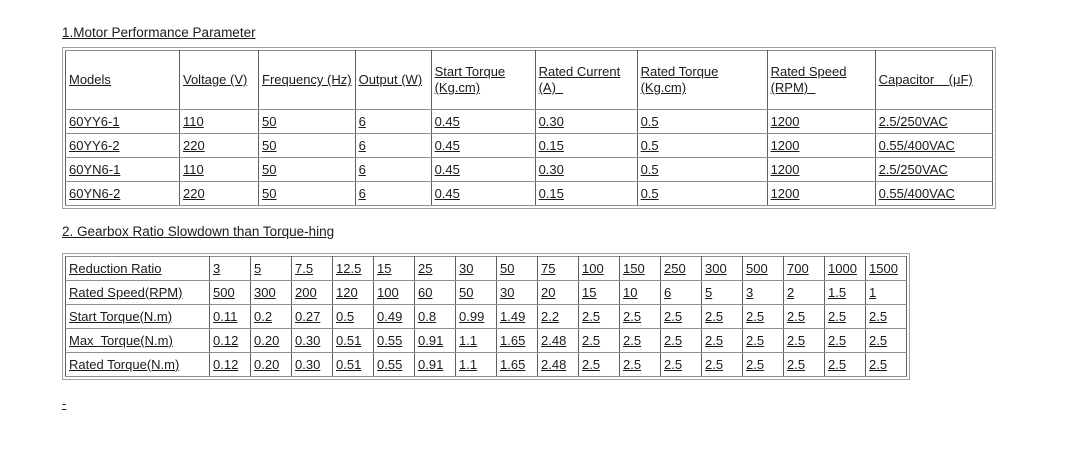 The height and width of the screenshot is (454, 1080). I want to click on trailing-dash: -, so click(64, 403).